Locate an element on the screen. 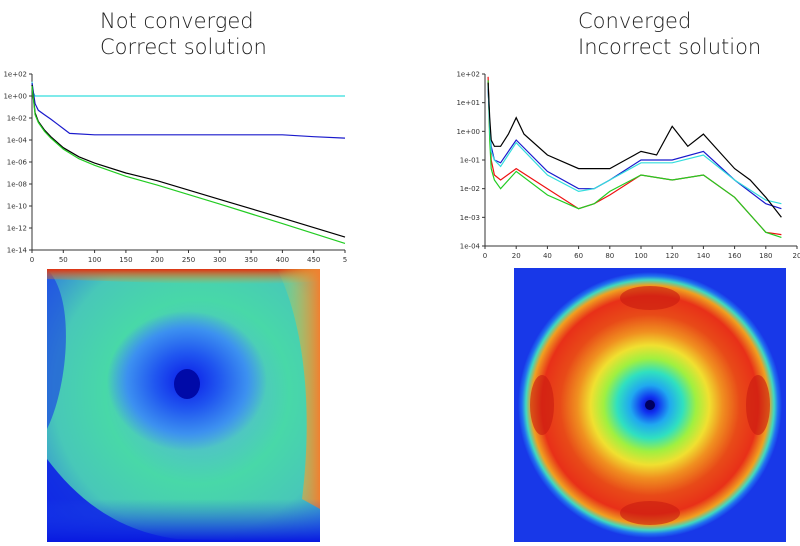 The width and height of the screenshot is (800, 546). right-plot-x-tick-label: 160 is located at coordinates (734, 256).